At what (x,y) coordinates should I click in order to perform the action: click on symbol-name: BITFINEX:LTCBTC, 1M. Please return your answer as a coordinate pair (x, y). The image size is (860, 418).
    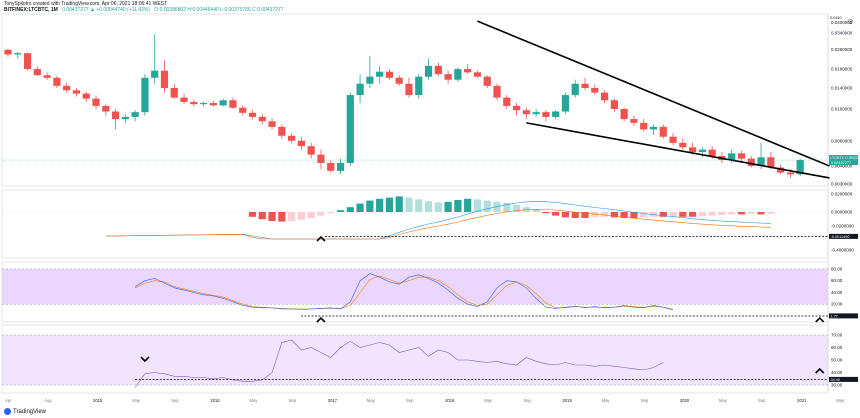
    Looking at the image, I should click on (31, 10).